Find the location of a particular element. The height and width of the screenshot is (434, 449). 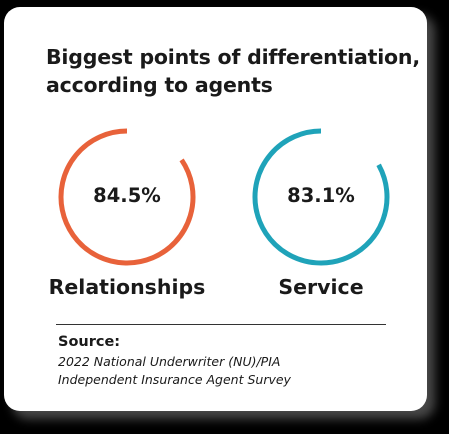

ring-arc-service is located at coordinates (321, 197).